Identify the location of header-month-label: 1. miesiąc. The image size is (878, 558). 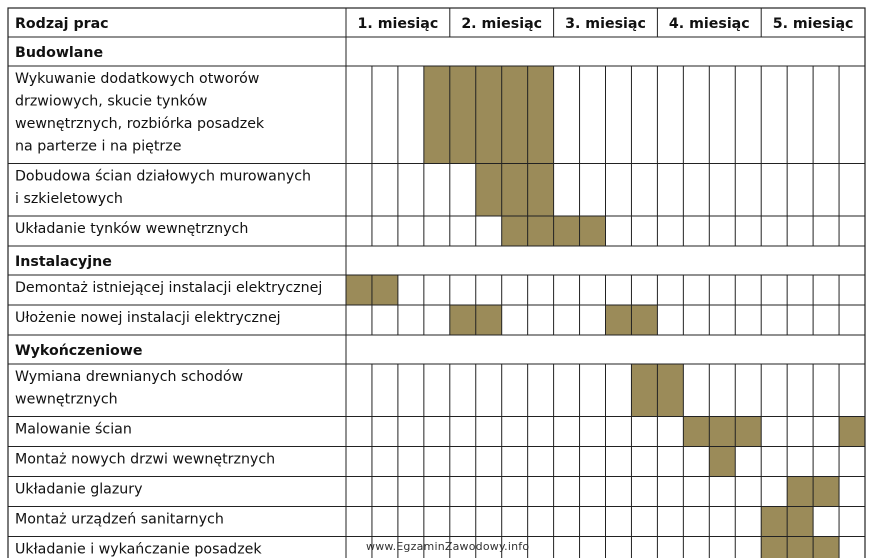
(398, 24).